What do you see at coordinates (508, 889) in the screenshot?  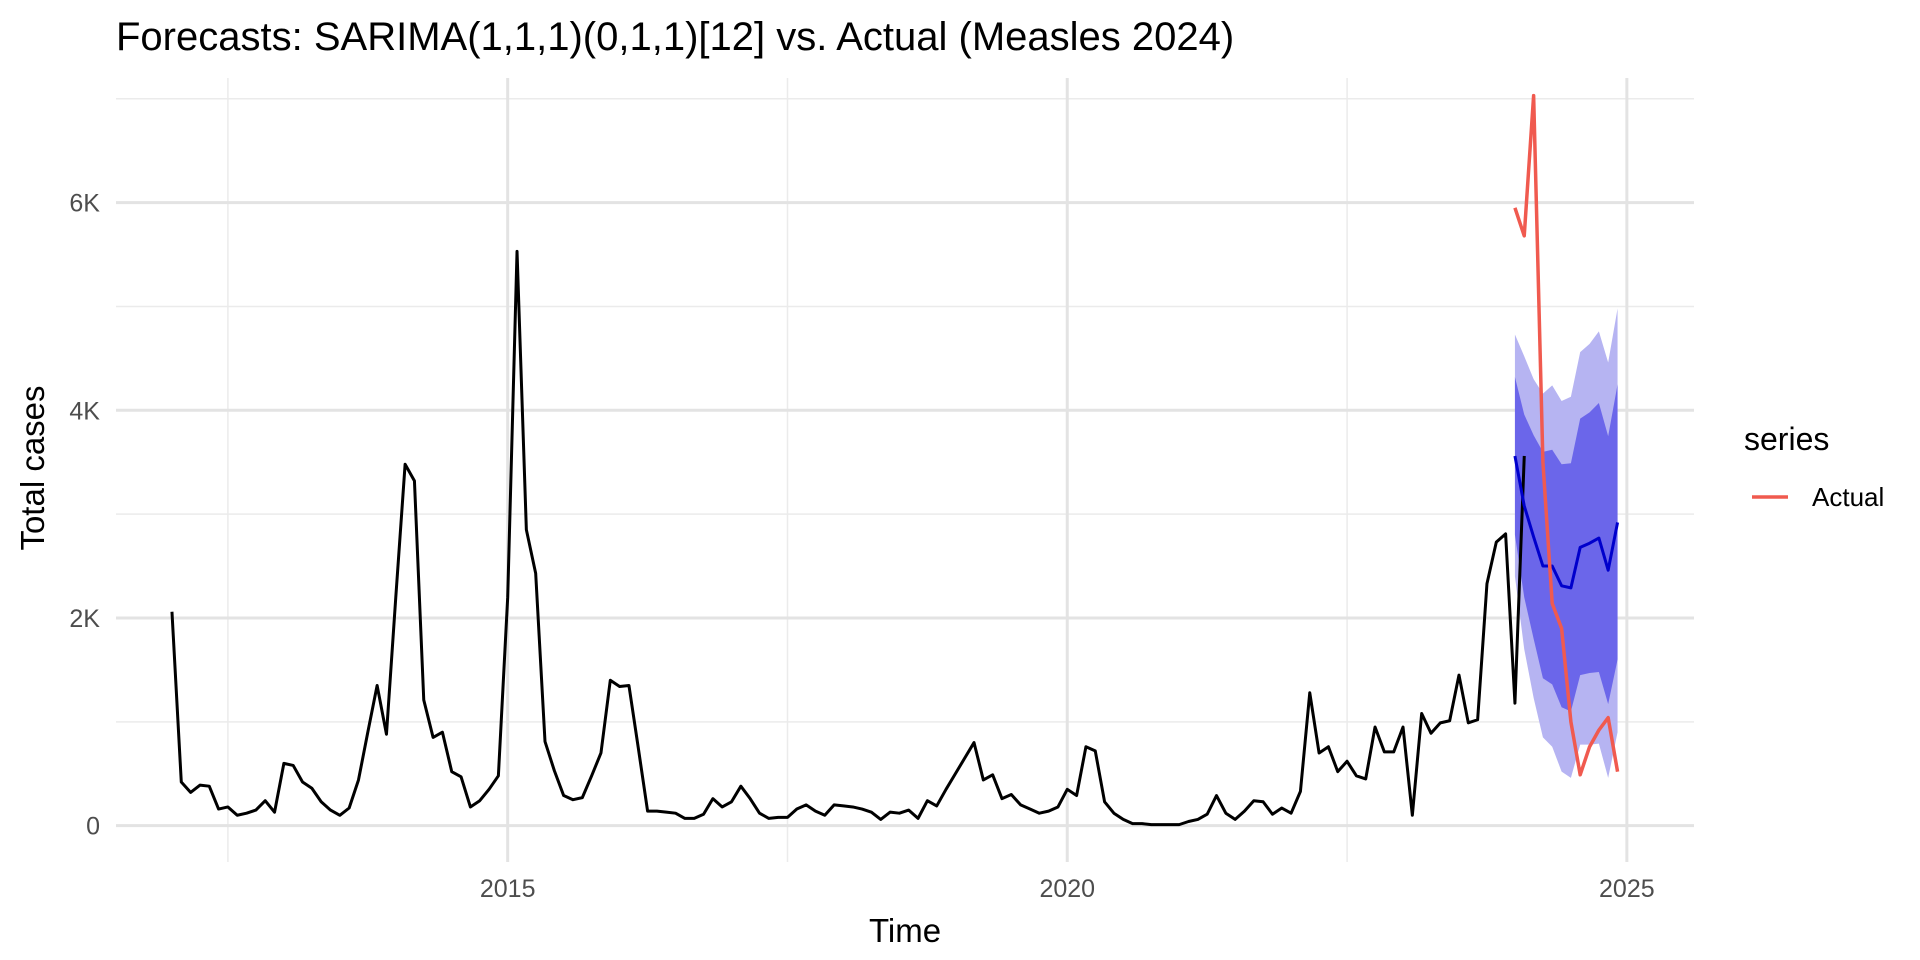 I see `x-tick-label-0: 2015` at bounding box center [508, 889].